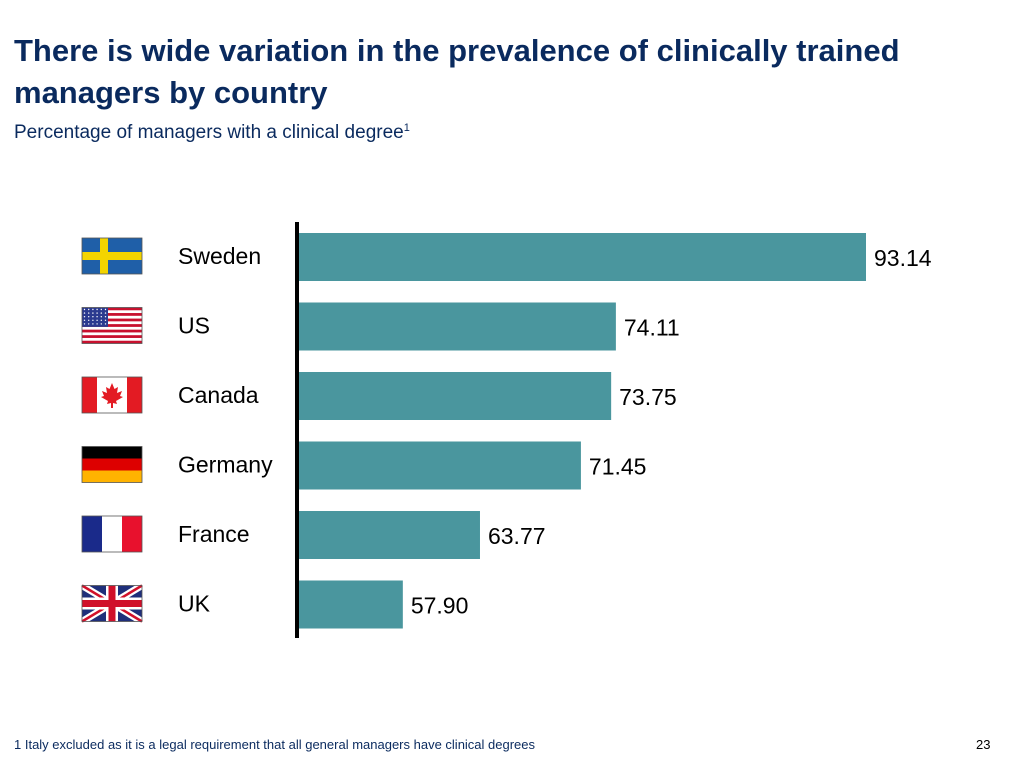 This screenshot has height=768, width=1024. I want to click on uk-flag-icon, so click(112, 603).